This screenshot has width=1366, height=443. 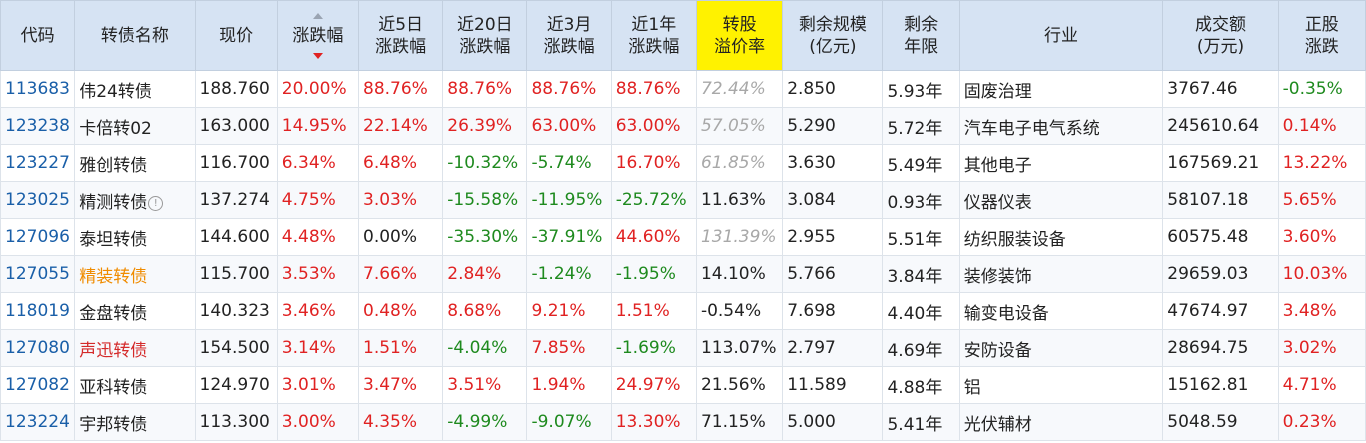 I want to click on price-cell: 115.700, so click(x=236, y=274).